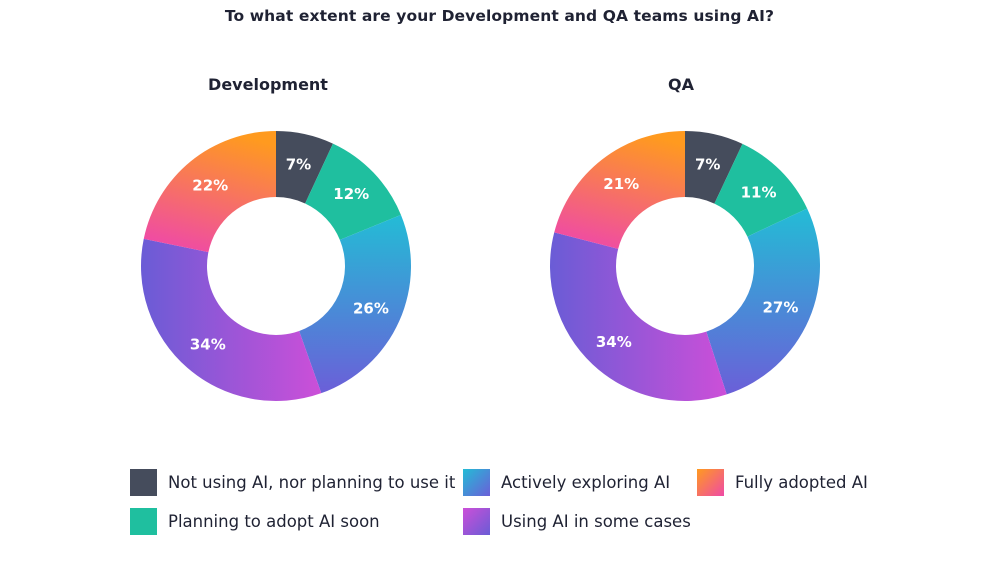  I want to click on donut-title: Development, so click(268, 84).